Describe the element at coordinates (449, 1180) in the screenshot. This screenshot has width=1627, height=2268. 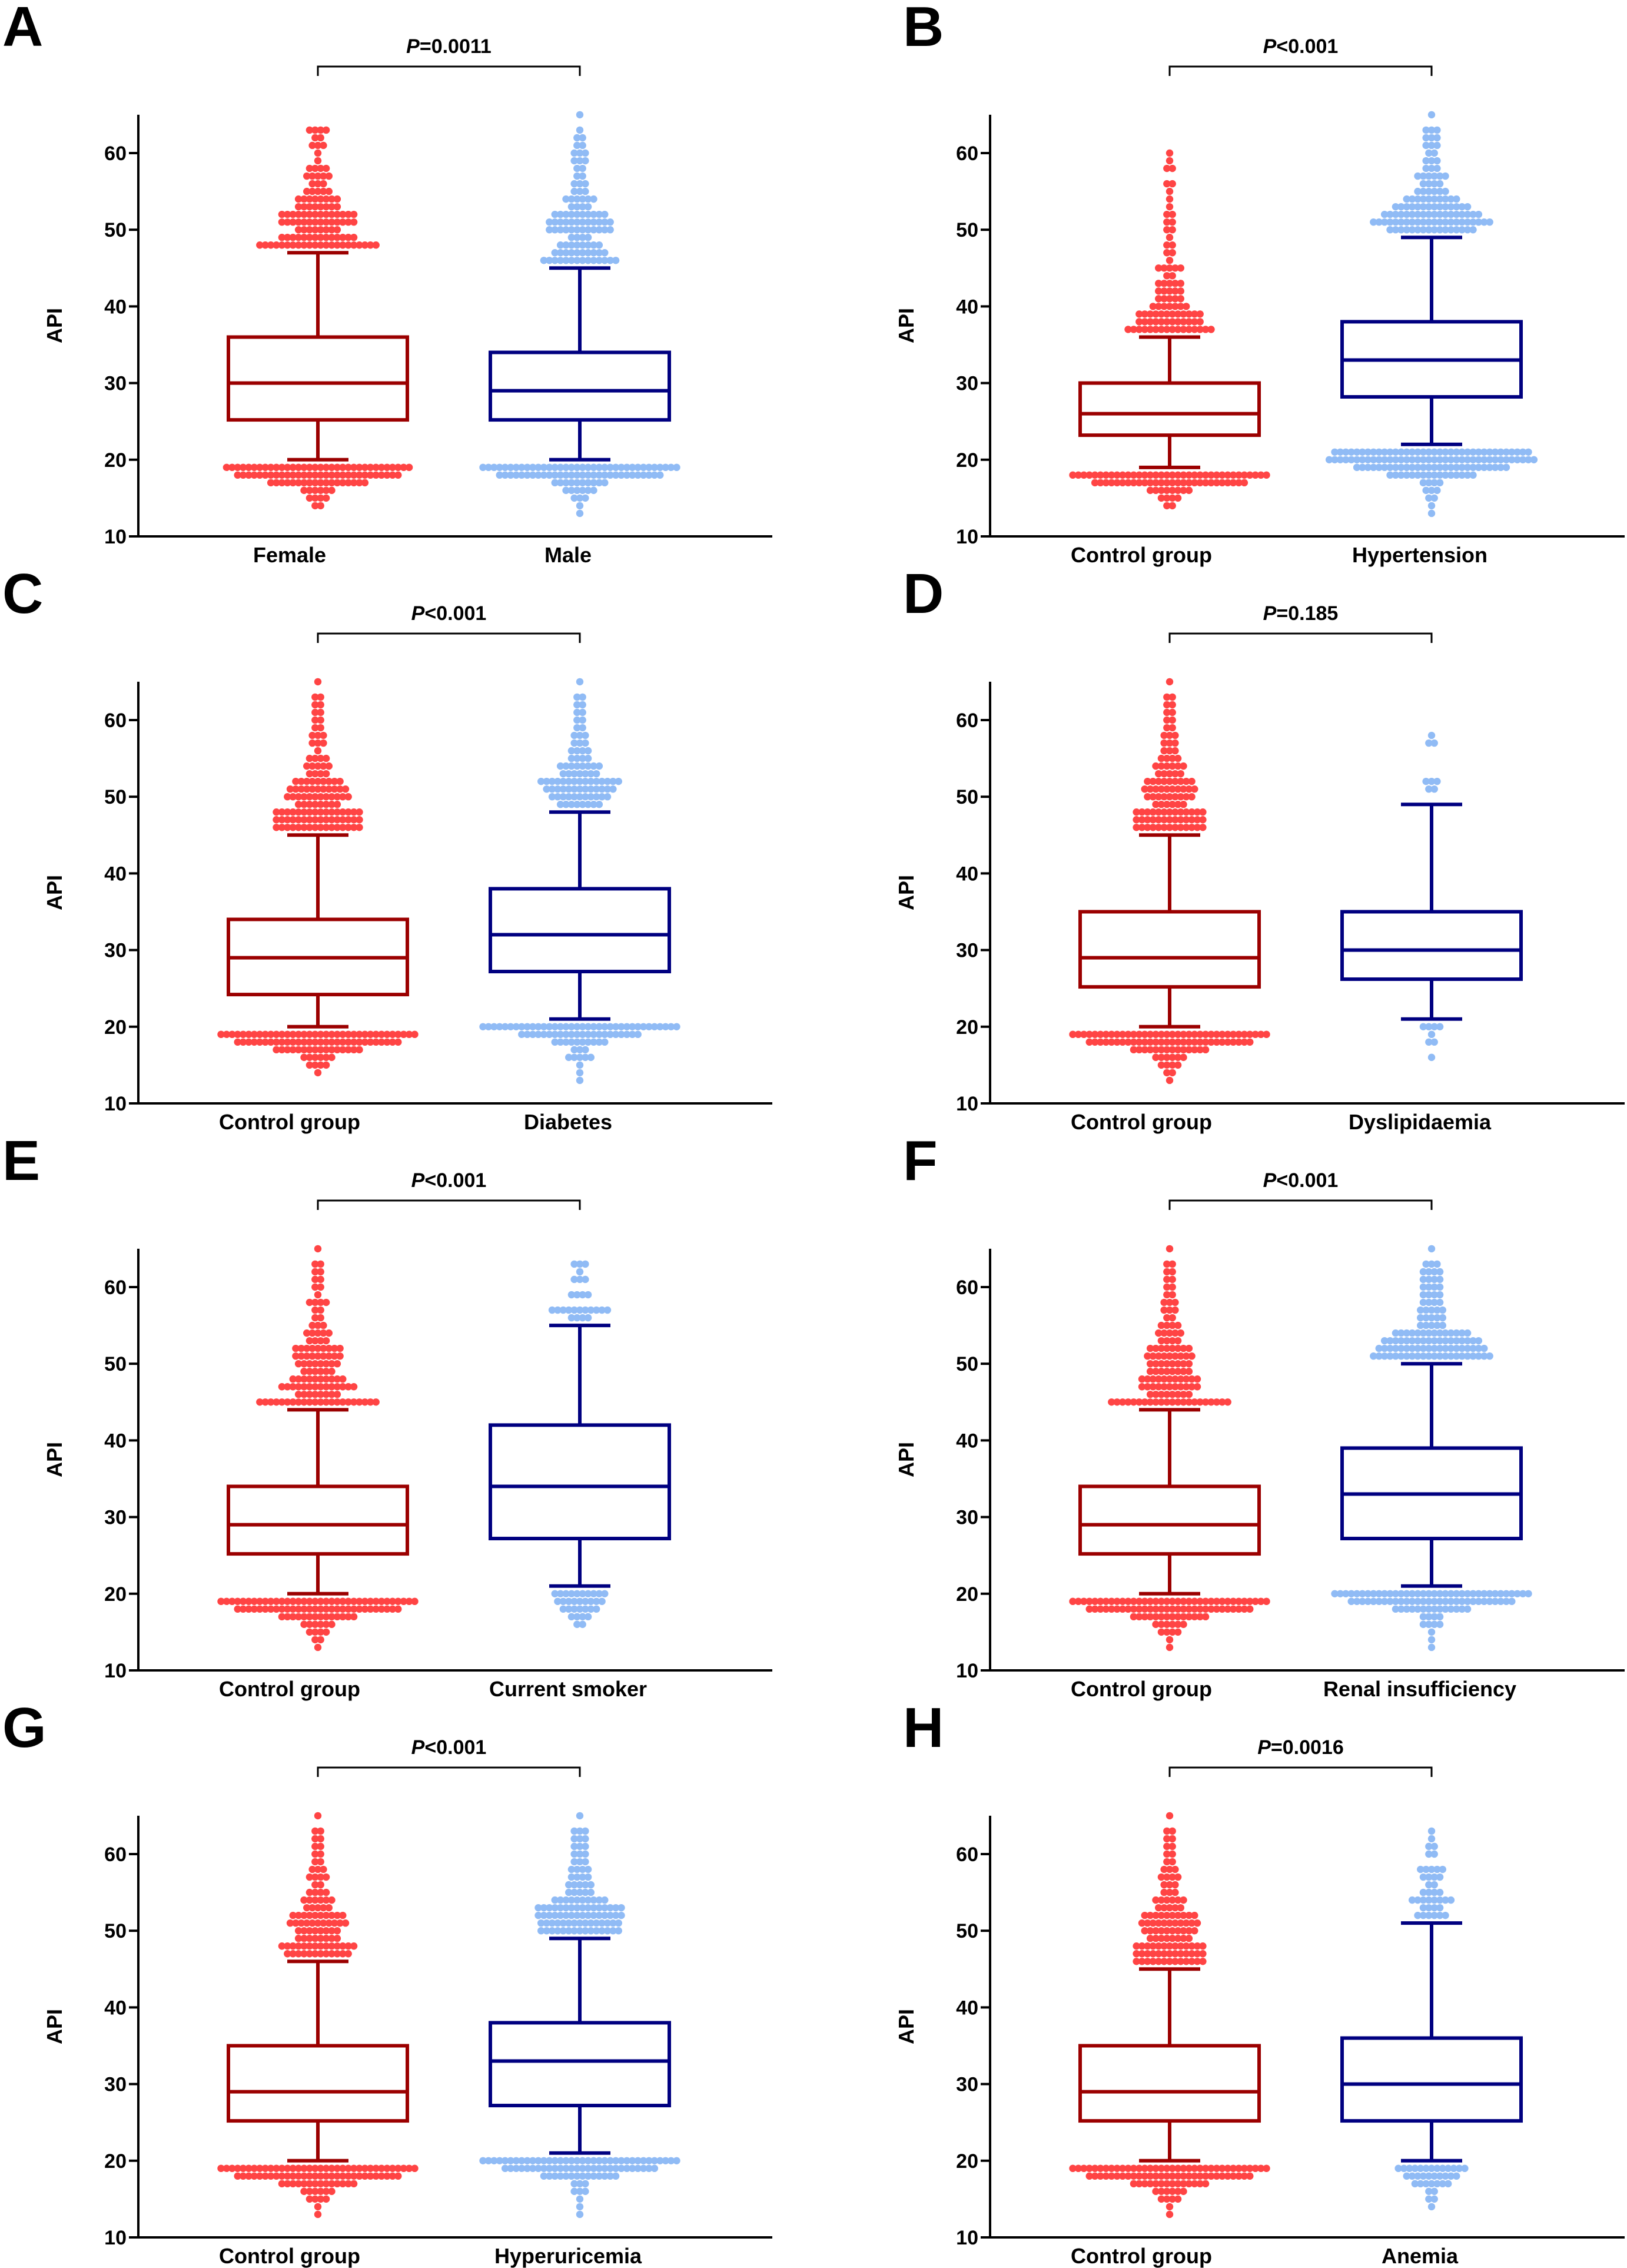
I see `p-value-label: P<0.001` at that location.